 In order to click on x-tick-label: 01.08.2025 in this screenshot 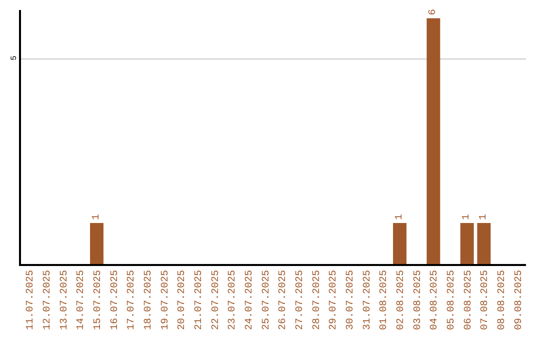, I will do `click(384, 300)`.